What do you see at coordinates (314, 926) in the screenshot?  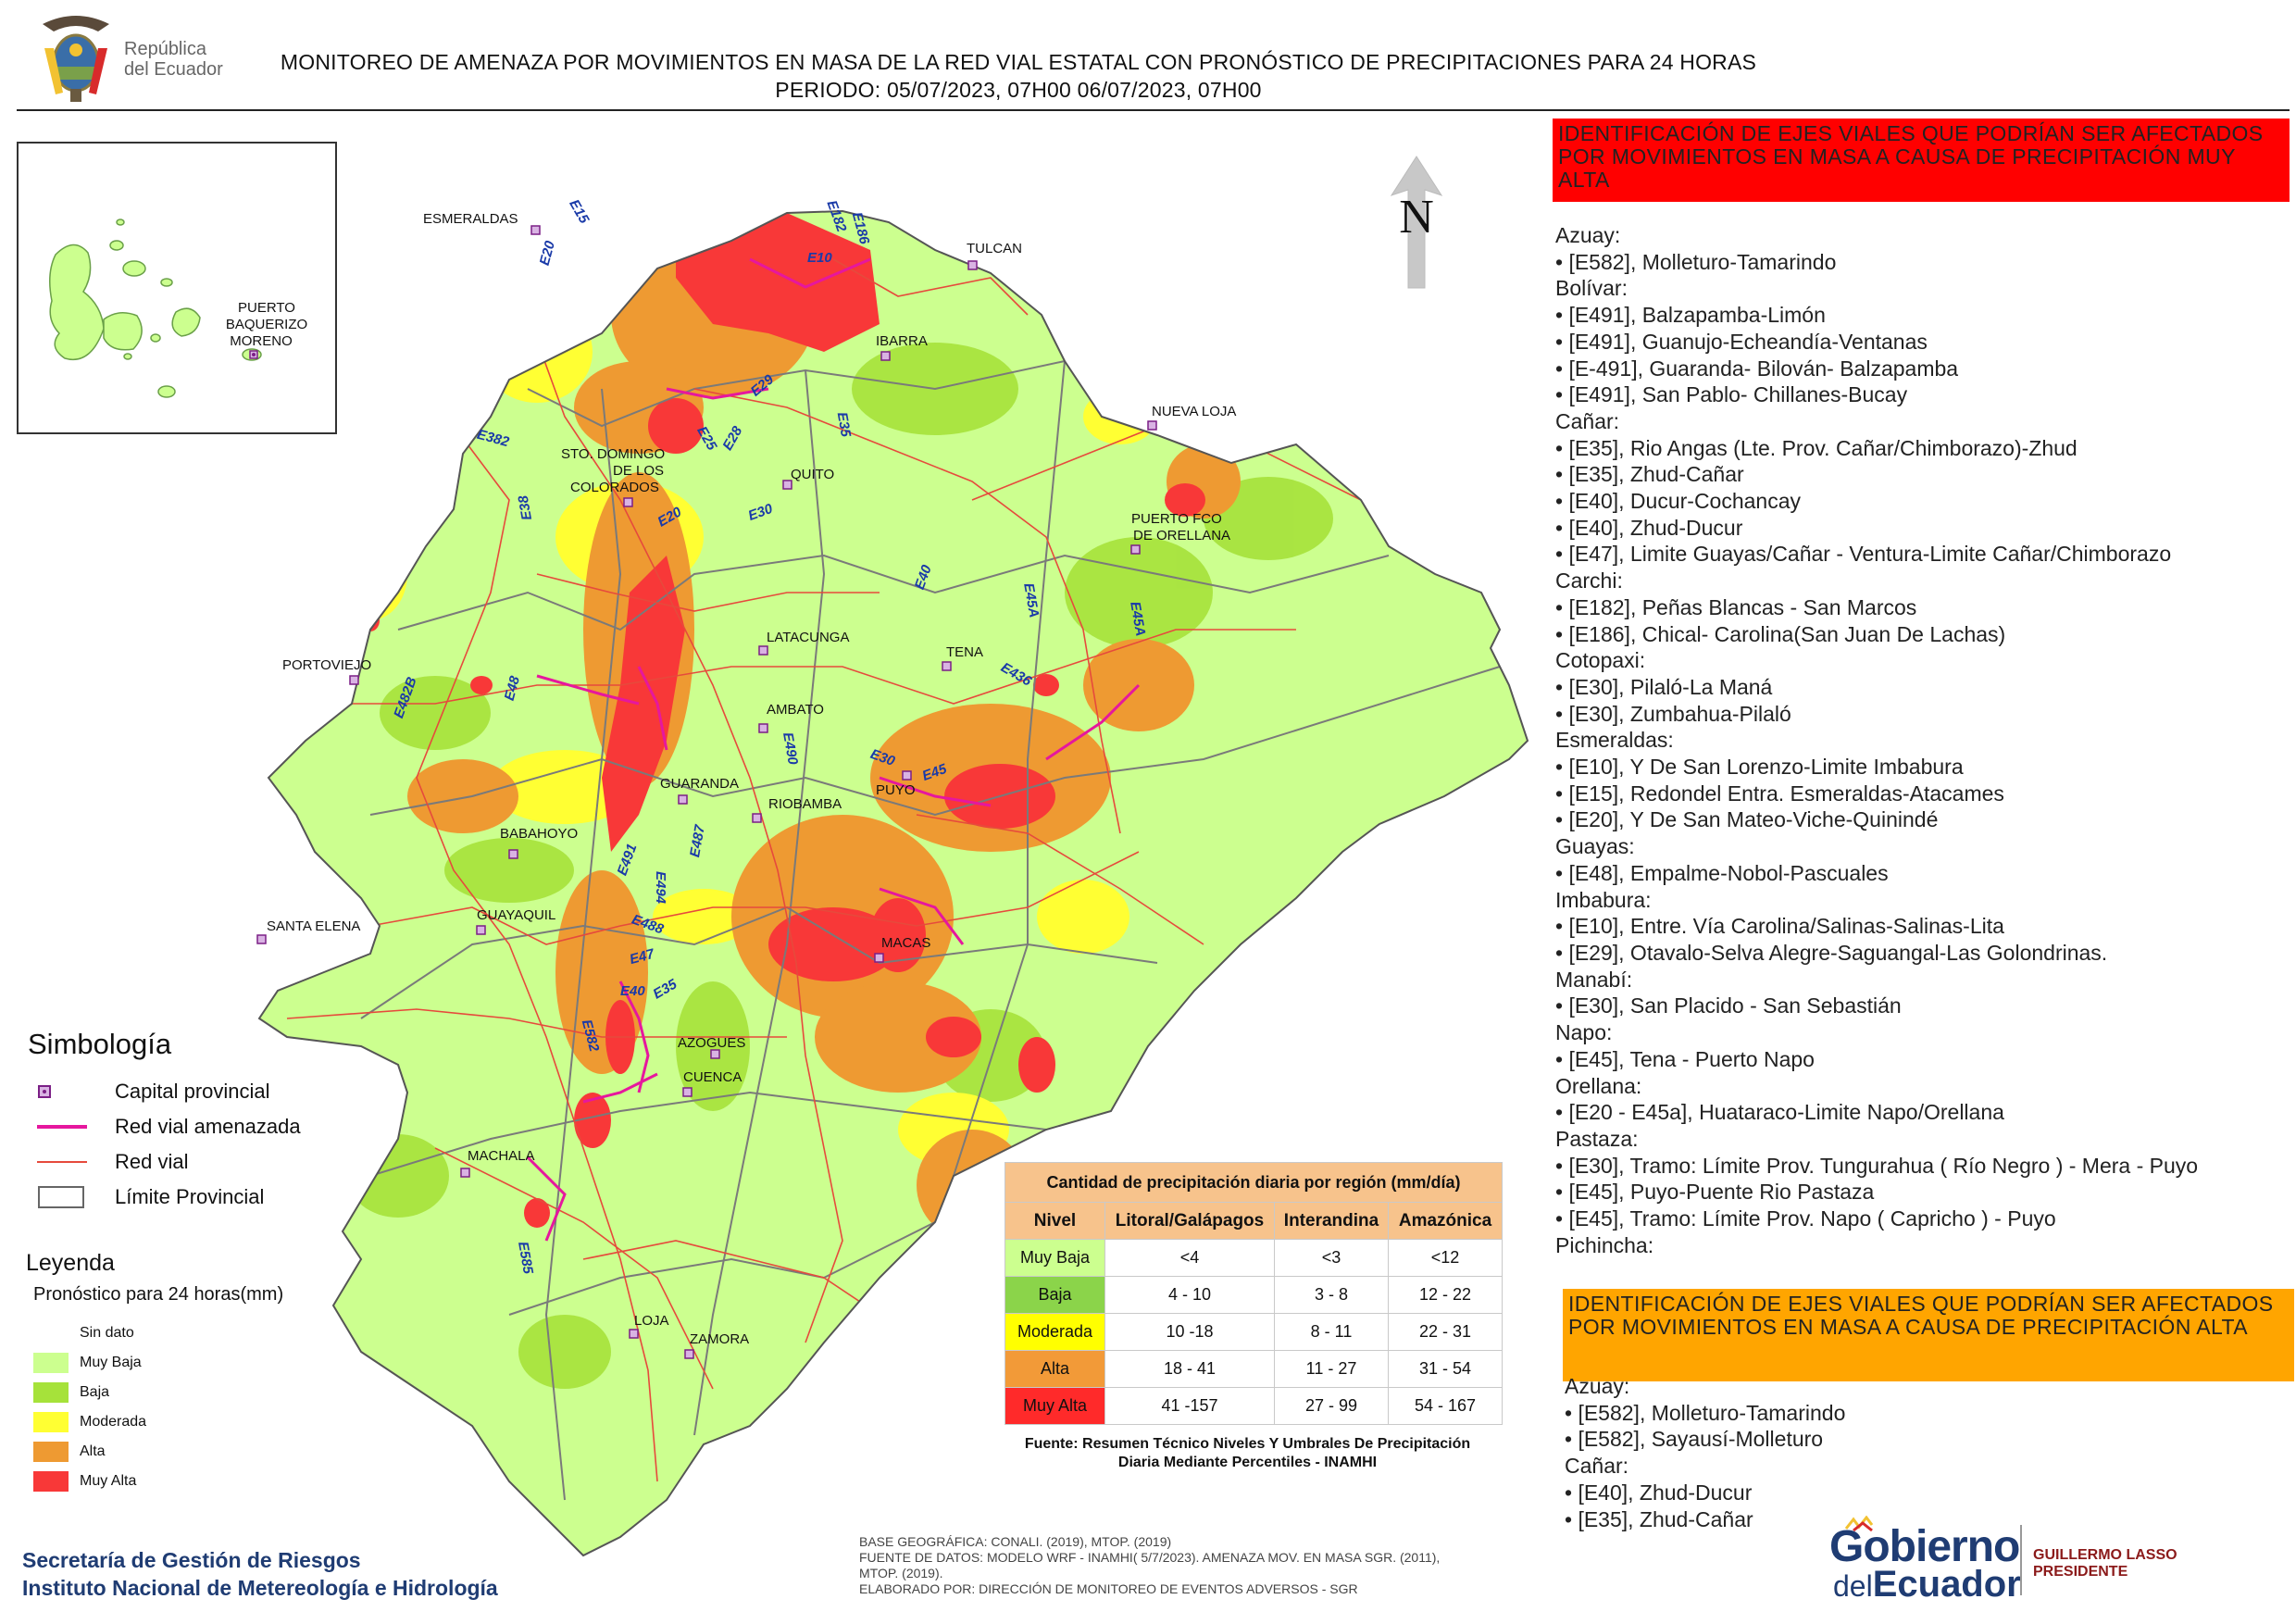 I see `city-label-santa-elena: SANTA ELENA` at bounding box center [314, 926].